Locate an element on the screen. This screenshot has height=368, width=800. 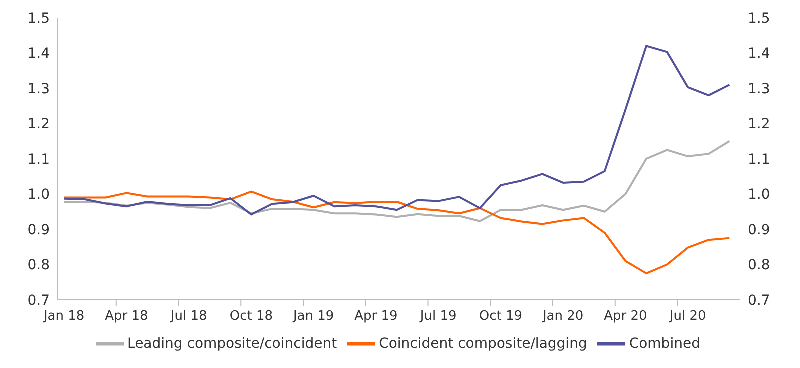
y-tick-label: 0.9 is located at coordinates (39, 230).